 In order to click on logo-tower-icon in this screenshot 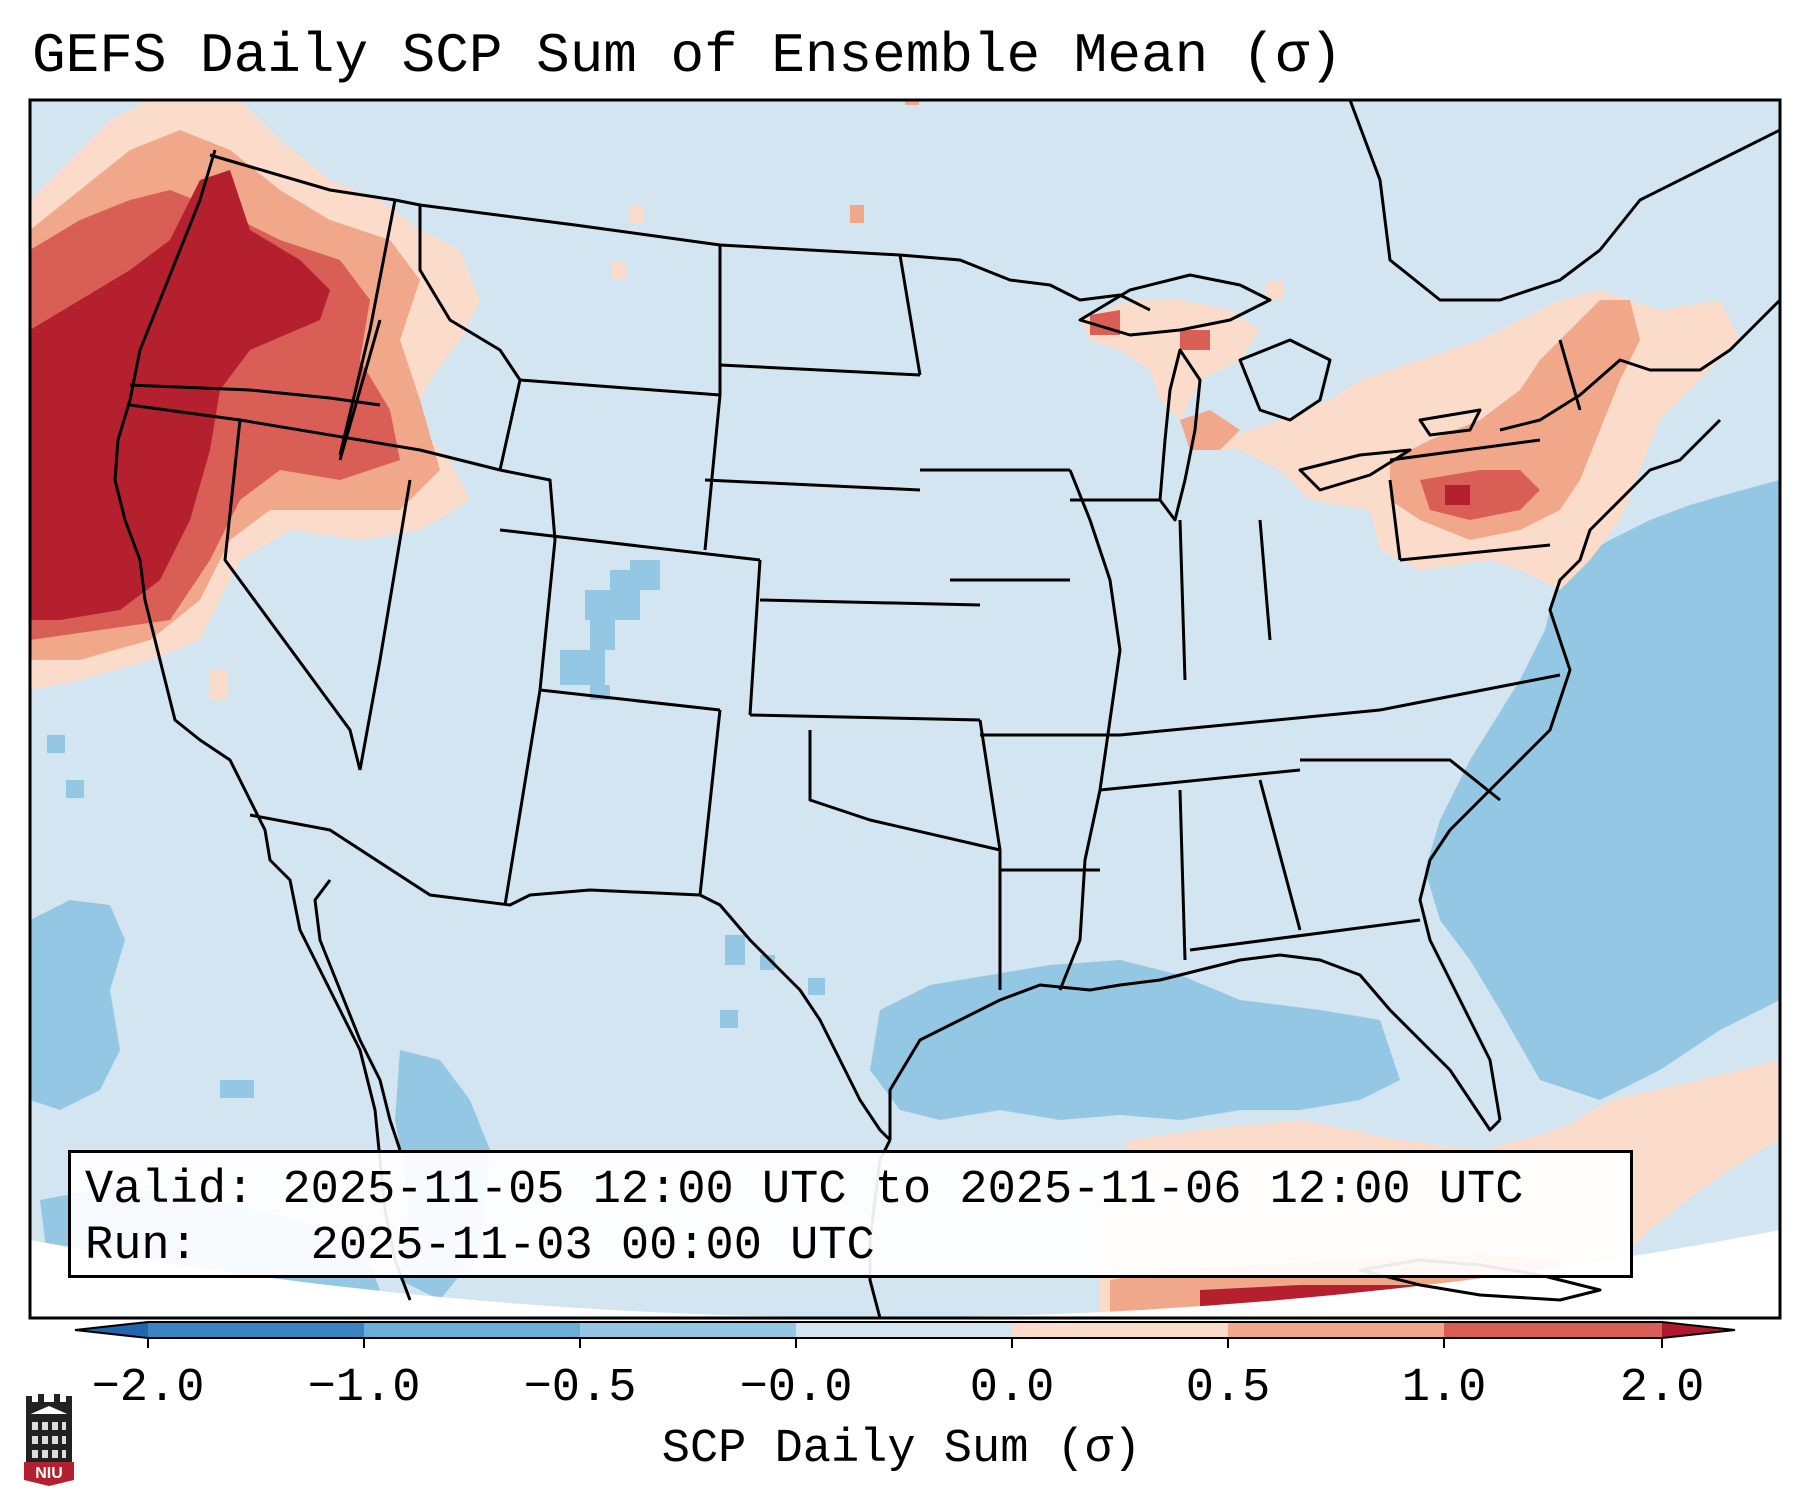, I will do `click(49, 1405)`.